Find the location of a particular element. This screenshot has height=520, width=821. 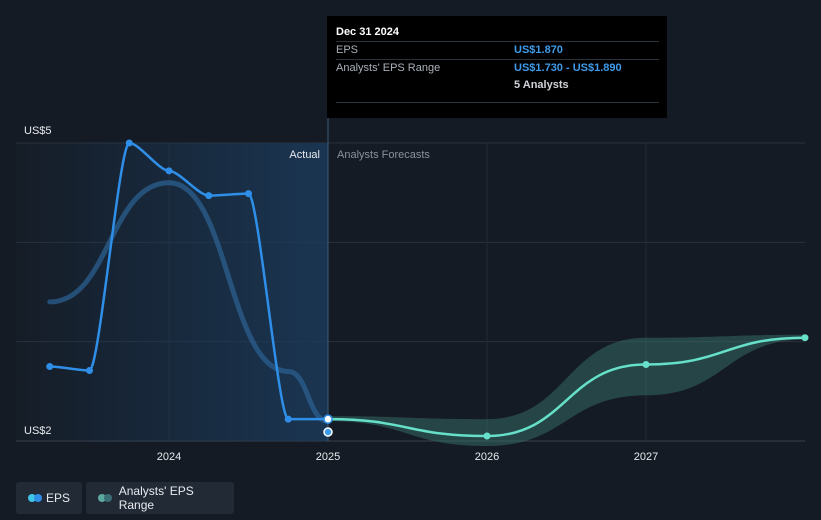

tooltip-range-label: Analysts' EPS Range is located at coordinates (388, 68).